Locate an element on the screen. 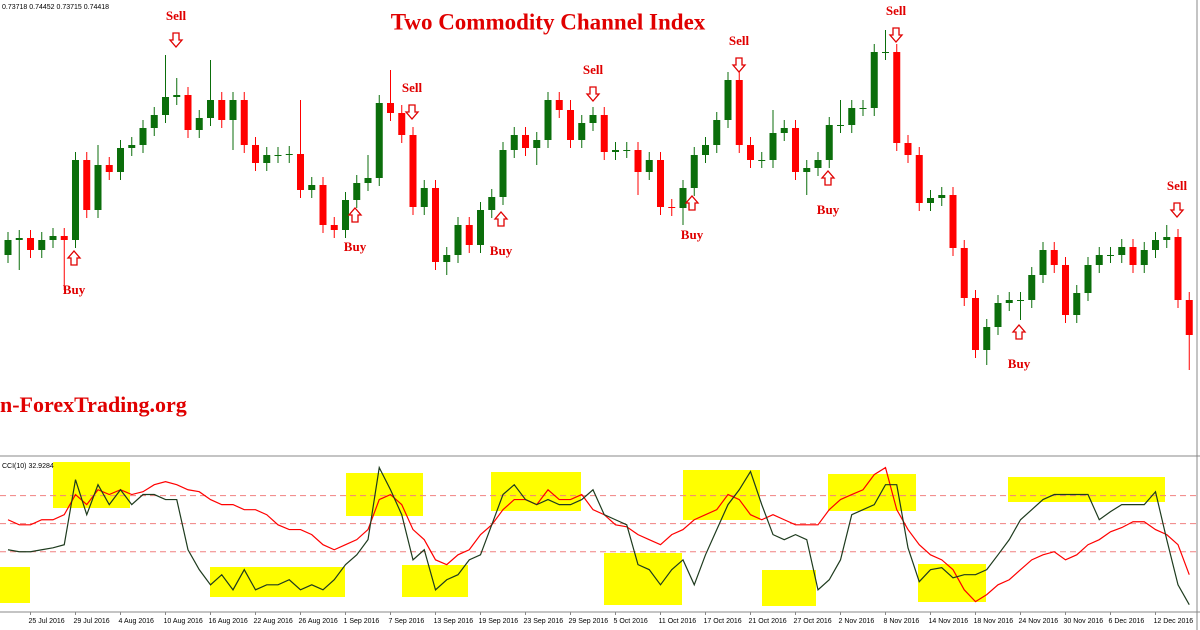 This screenshot has width=1200, height=630. x-tick-label: 21 Oct 2016 is located at coordinates (768, 621).